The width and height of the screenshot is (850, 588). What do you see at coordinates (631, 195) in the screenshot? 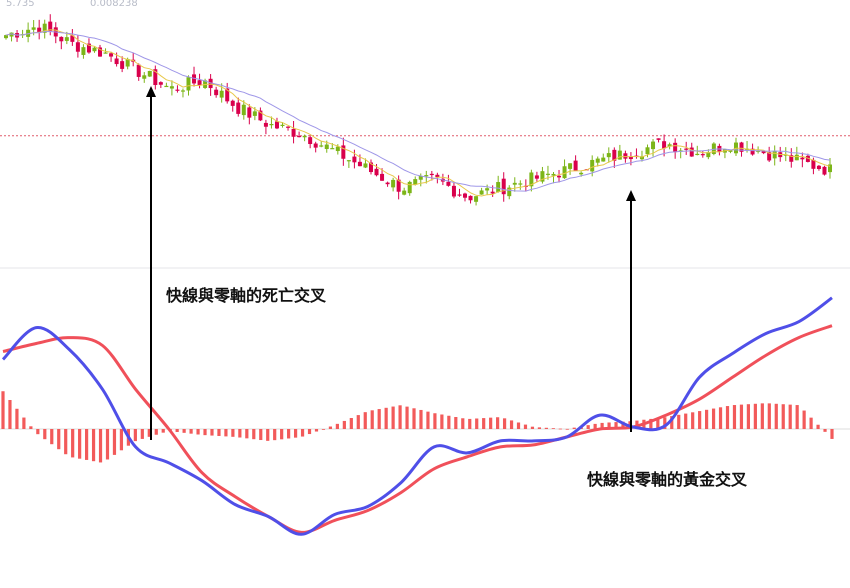
I see `golden-cross-arrow-head` at bounding box center [631, 195].